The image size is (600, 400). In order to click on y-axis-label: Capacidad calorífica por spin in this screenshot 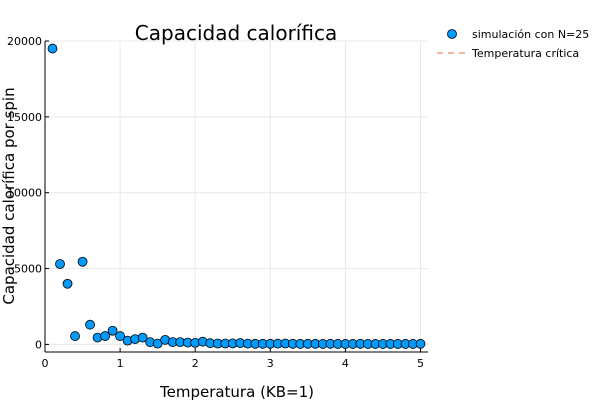, I will do `click(9, 195)`.